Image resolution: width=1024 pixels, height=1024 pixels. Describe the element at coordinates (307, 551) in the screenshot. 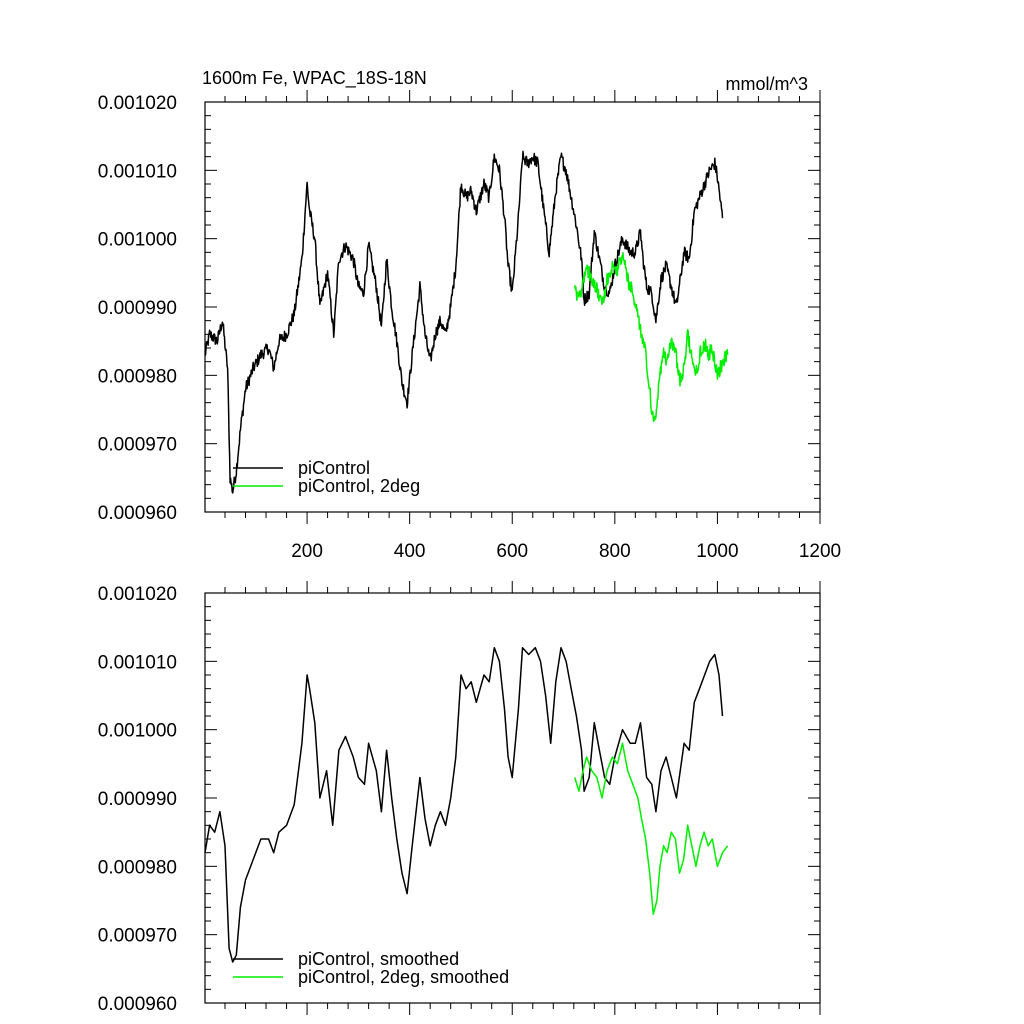

I see `x-tick-label: 200` at that location.